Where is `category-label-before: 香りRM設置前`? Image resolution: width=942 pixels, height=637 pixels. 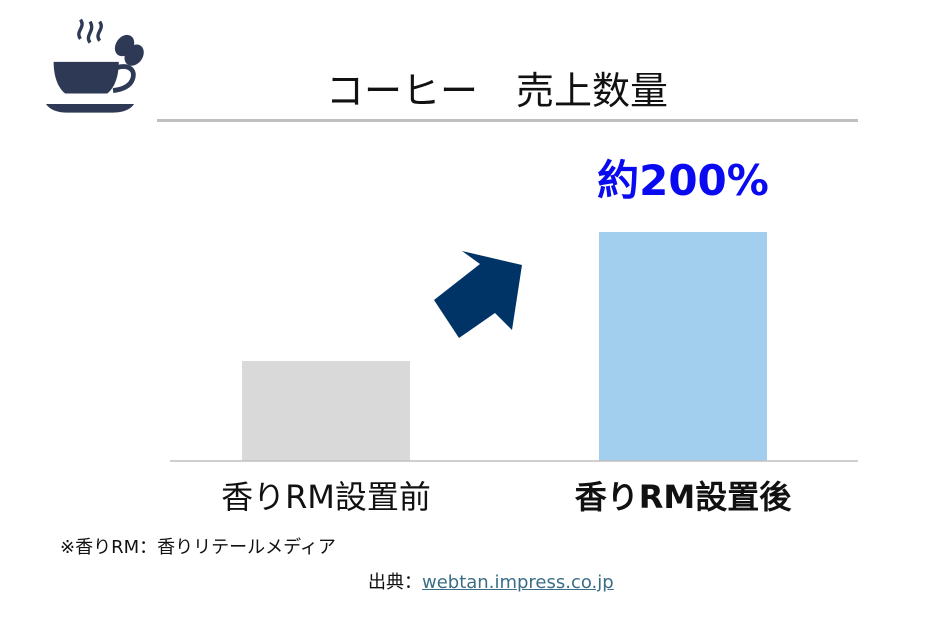
category-label-before: 香りRM設置前 is located at coordinates (326, 497).